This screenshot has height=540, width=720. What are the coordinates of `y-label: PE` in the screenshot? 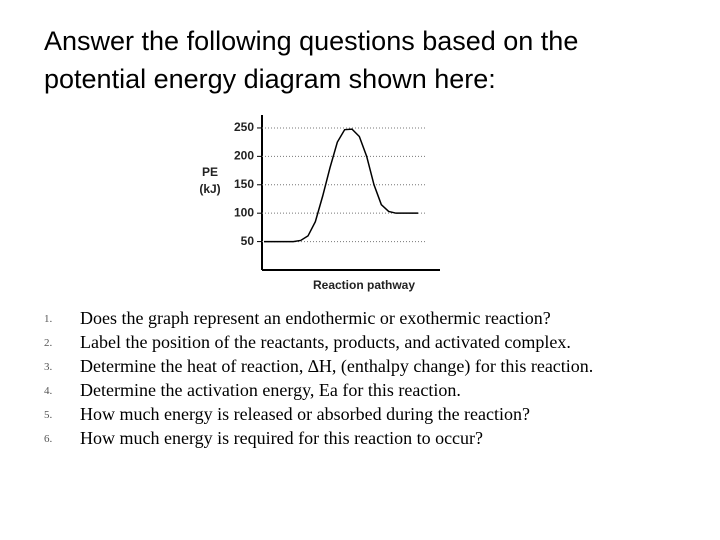 It's located at (210, 172).